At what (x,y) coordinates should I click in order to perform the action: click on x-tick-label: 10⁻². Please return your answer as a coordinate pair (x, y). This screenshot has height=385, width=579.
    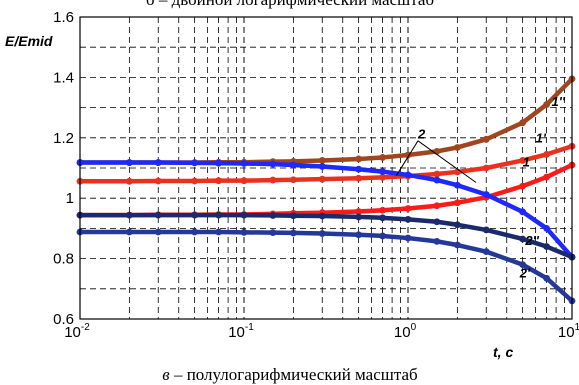
    Looking at the image, I should click on (77, 331).